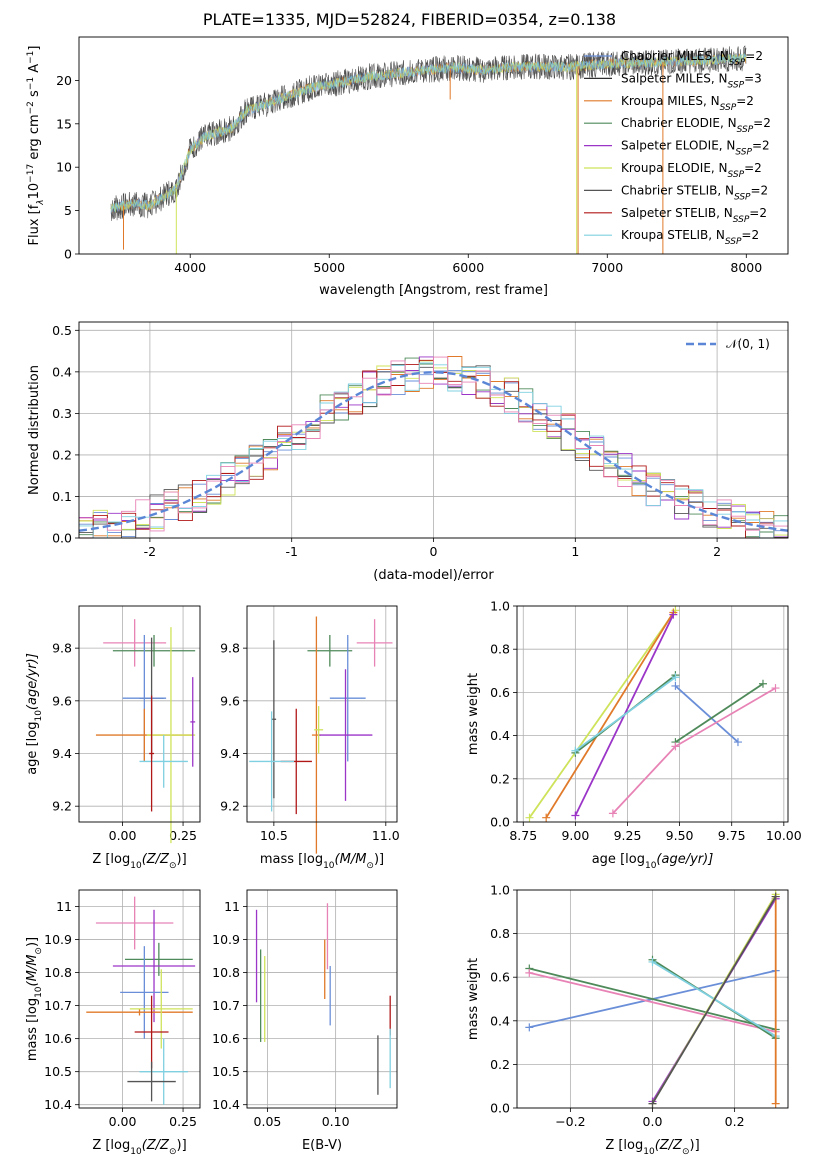 The width and height of the screenshot is (819, 1170). What do you see at coordinates (64, 167) in the screenshot?
I see `spectrum-plot-ytick-label: 10` at bounding box center [64, 167].